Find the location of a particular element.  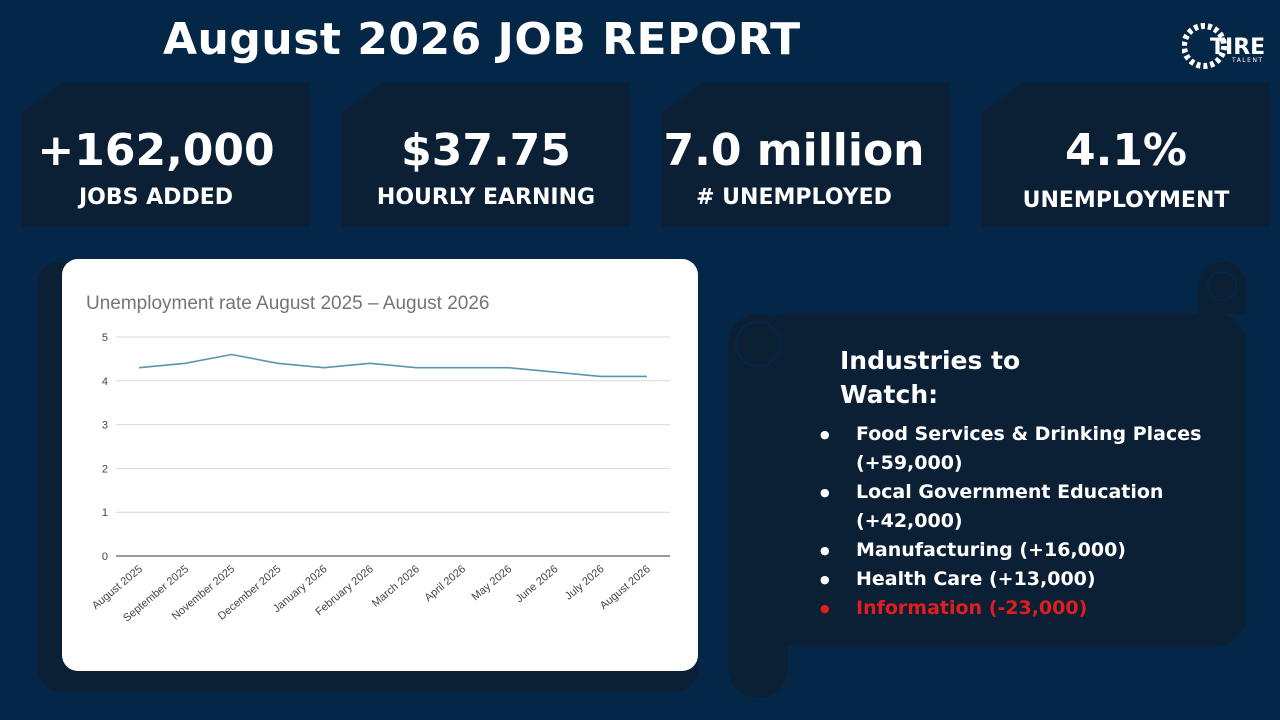

industry-item-health-care: Health Care (+13,000) is located at coordinates (1028, 579).